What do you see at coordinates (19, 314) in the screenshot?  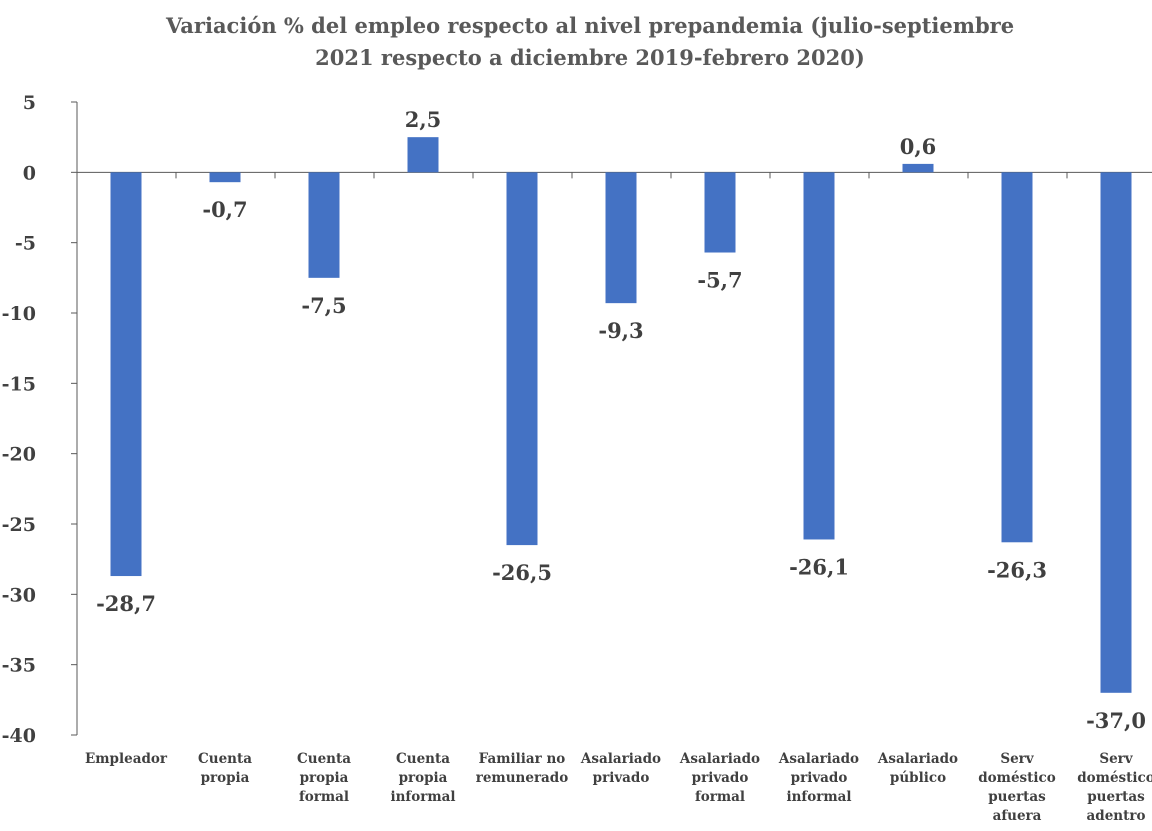 I see `y-tick-label: -10` at bounding box center [19, 314].